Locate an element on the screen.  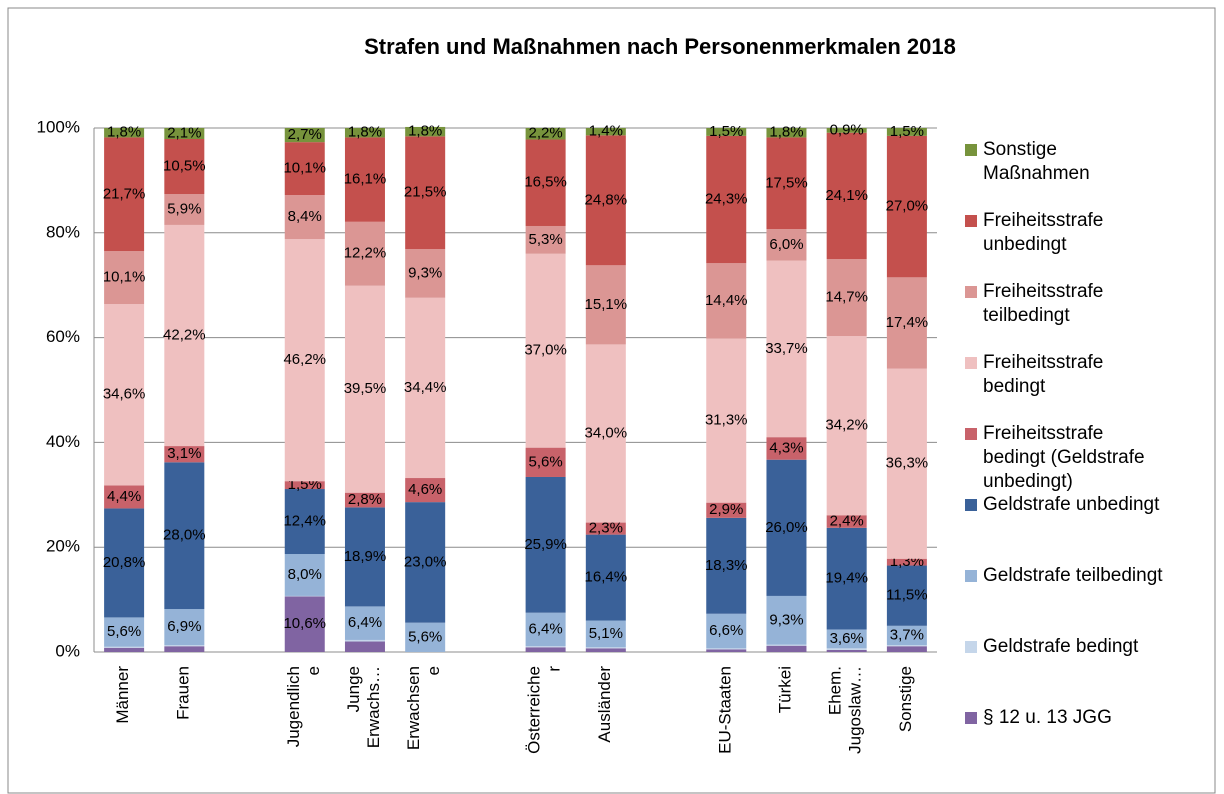
data-label: 34,4% is located at coordinates (425, 387).